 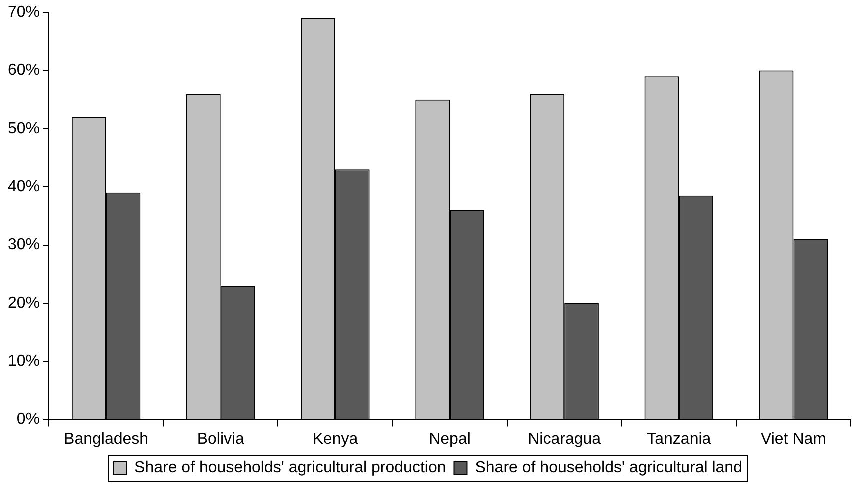 What do you see at coordinates (24, 303) in the screenshot?
I see `y-tick-label: 20%` at bounding box center [24, 303].